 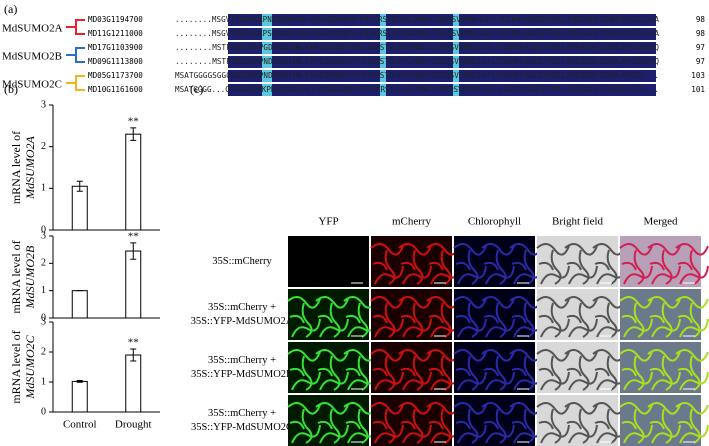 I want to click on gene-id: MD09G1113800, so click(x=115, y=61).